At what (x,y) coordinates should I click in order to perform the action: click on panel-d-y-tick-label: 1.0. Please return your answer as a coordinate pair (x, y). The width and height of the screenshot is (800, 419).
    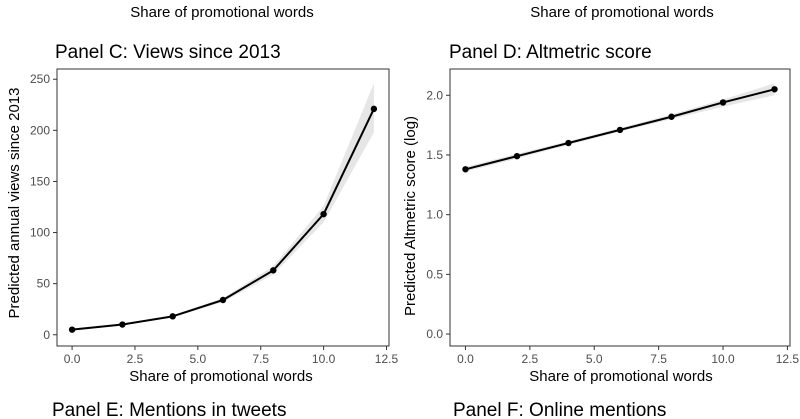
    Looking at the image, I should click on (434, 215).